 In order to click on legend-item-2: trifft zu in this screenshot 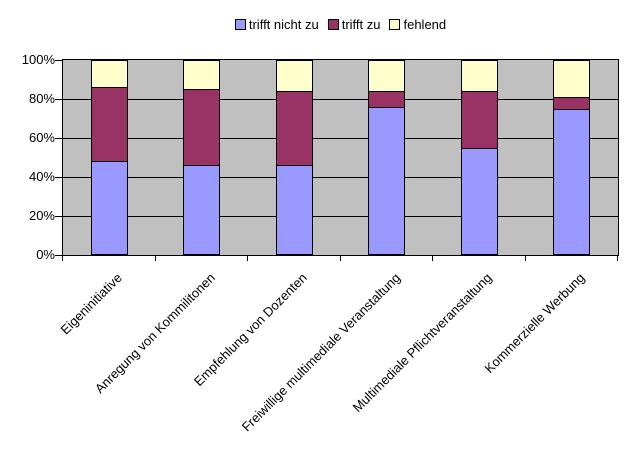, I will do `click(354, 24)`.